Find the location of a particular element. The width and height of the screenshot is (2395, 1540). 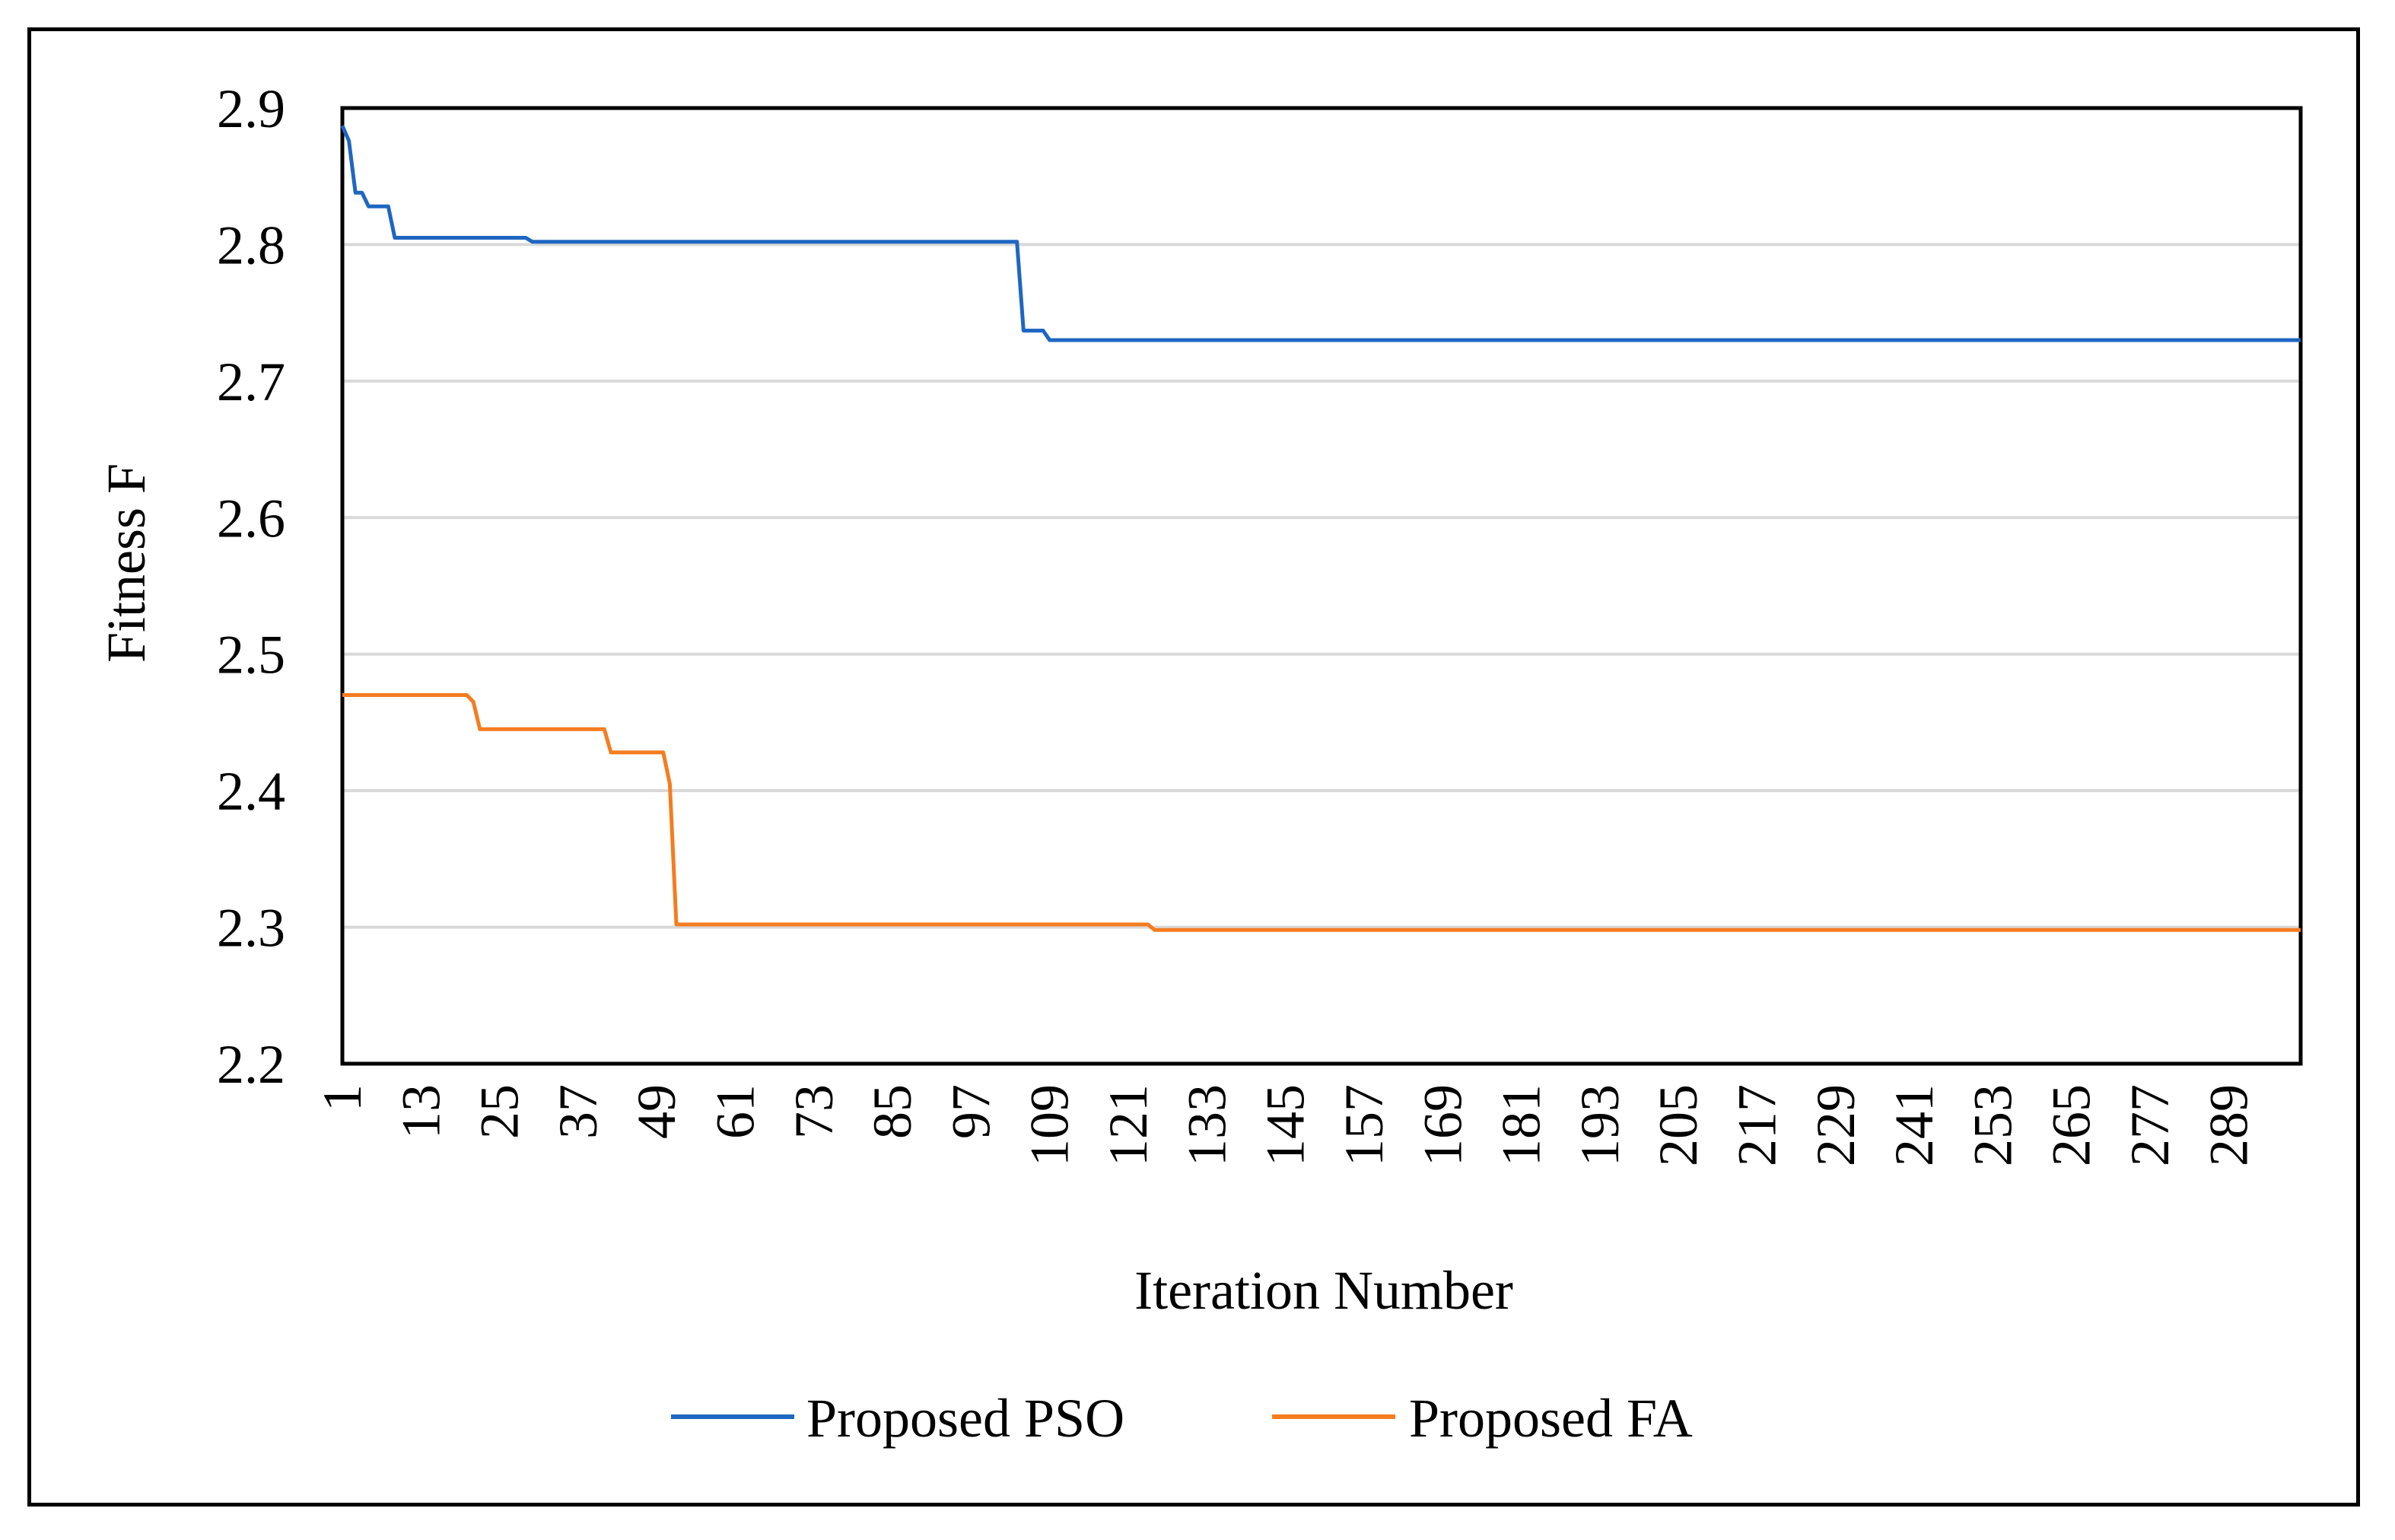

x-tick-label: 217 is located at coordinates (1756, 1125).